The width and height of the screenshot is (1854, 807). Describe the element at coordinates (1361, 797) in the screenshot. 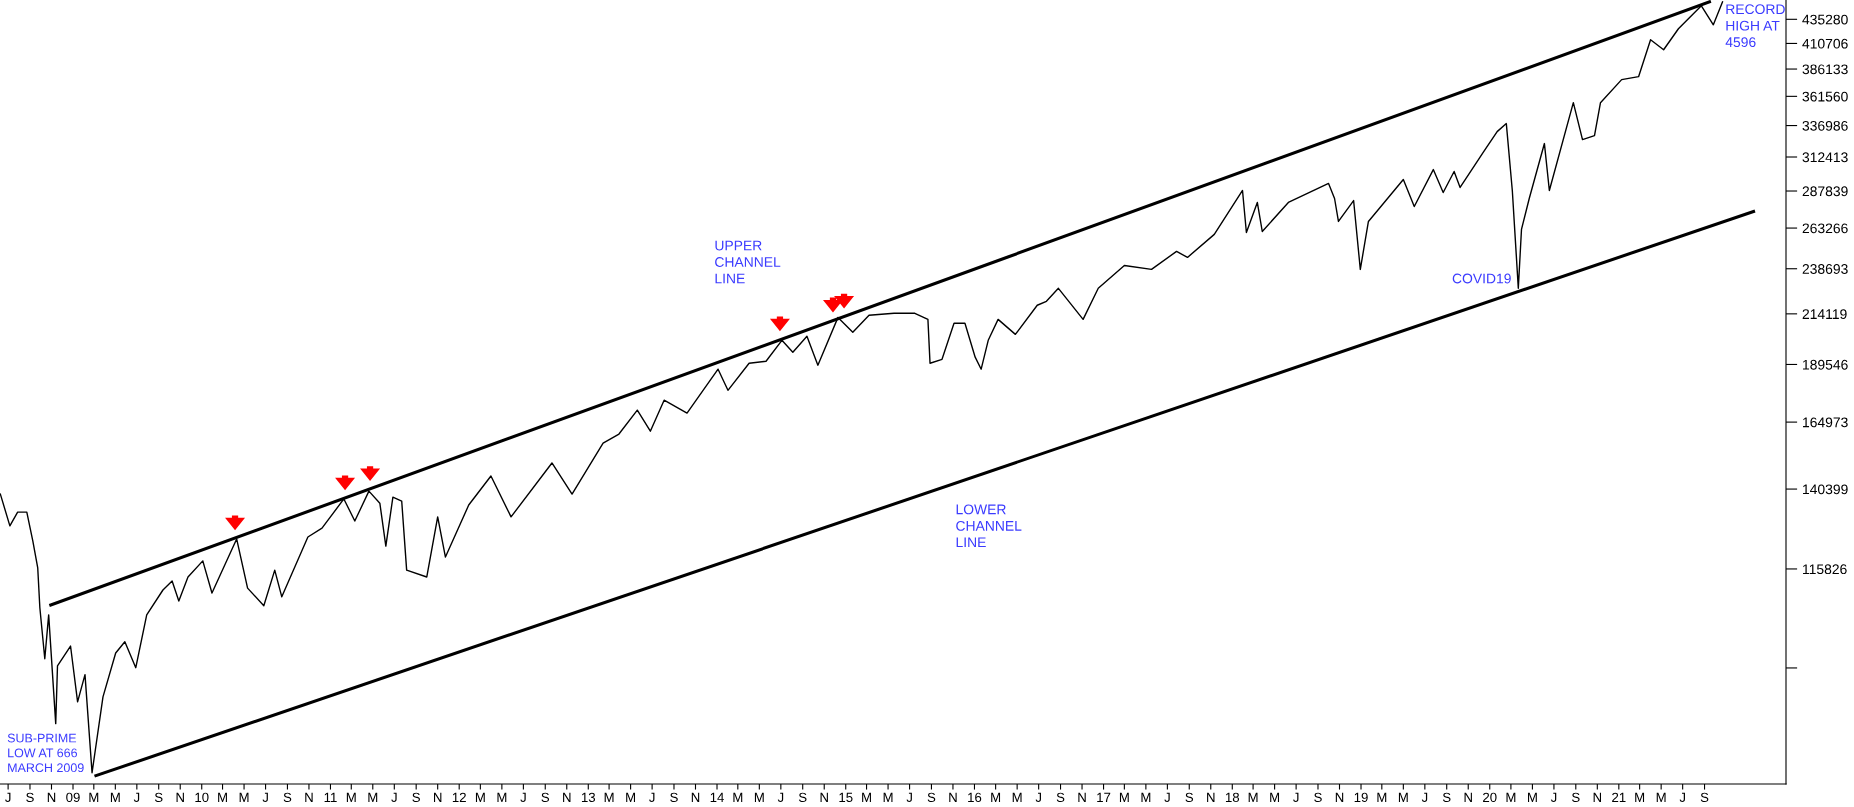

I see `x-tick-label: 19` at that location.